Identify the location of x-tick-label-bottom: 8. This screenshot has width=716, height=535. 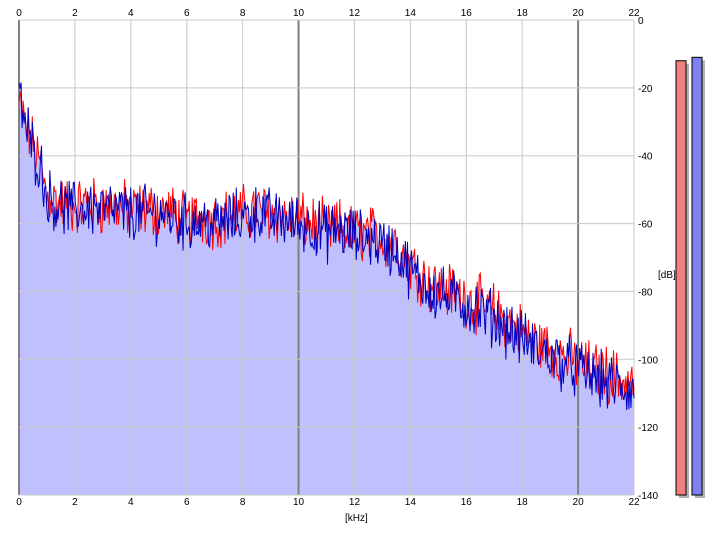
(243, 502).